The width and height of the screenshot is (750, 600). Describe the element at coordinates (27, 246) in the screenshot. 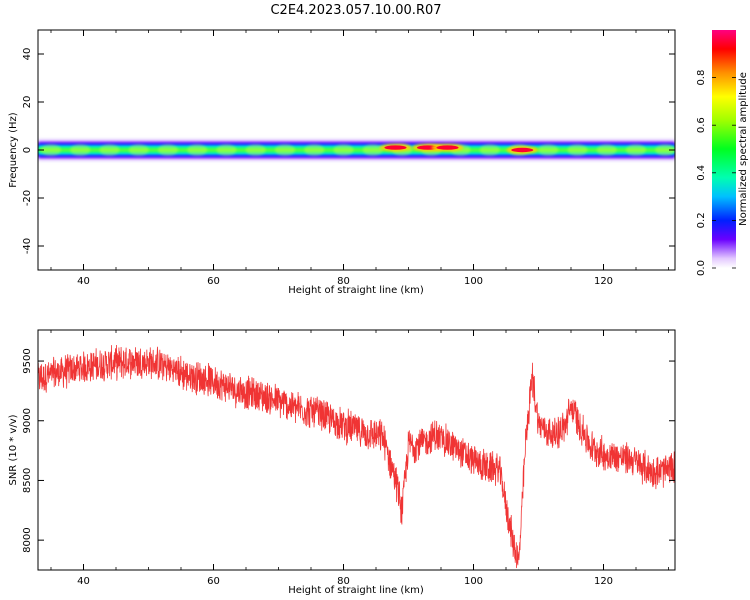

I see `y-tick-label: -40` at that location.